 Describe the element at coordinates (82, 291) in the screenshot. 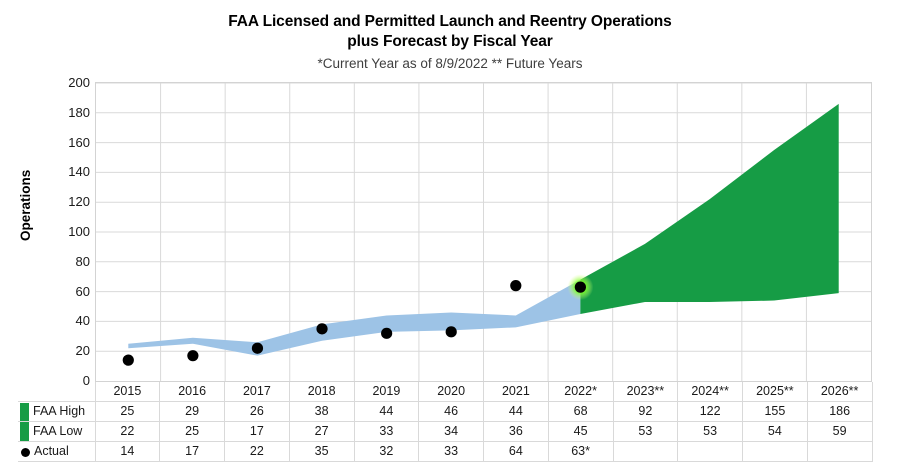

I see `y-tick-label: 60` at that location.